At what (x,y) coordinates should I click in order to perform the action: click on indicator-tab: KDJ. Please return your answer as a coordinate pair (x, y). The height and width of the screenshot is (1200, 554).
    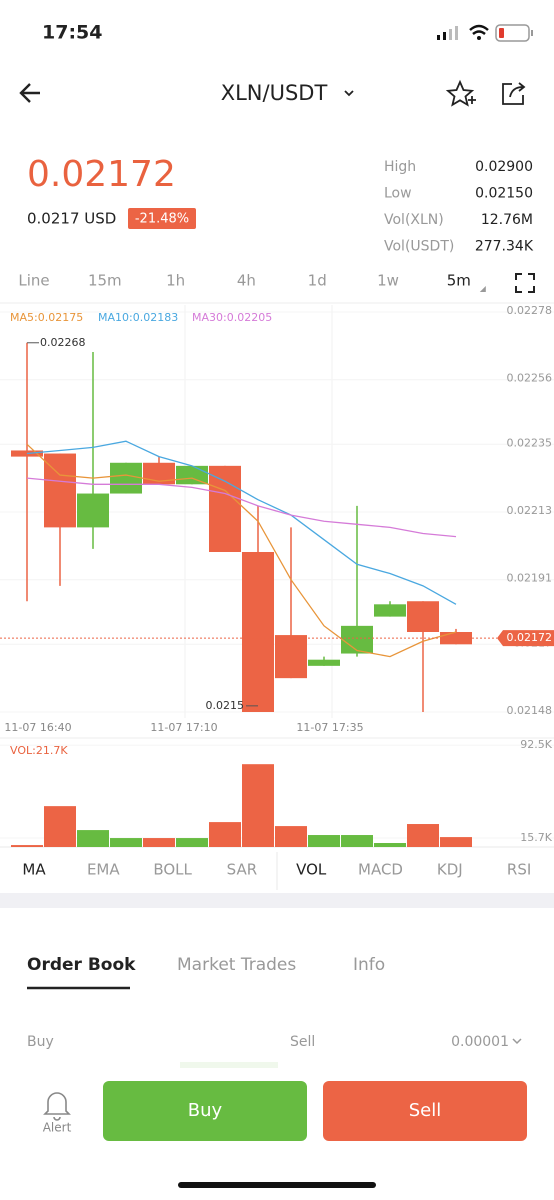
    Looking at the image, I should click on (450, 870).